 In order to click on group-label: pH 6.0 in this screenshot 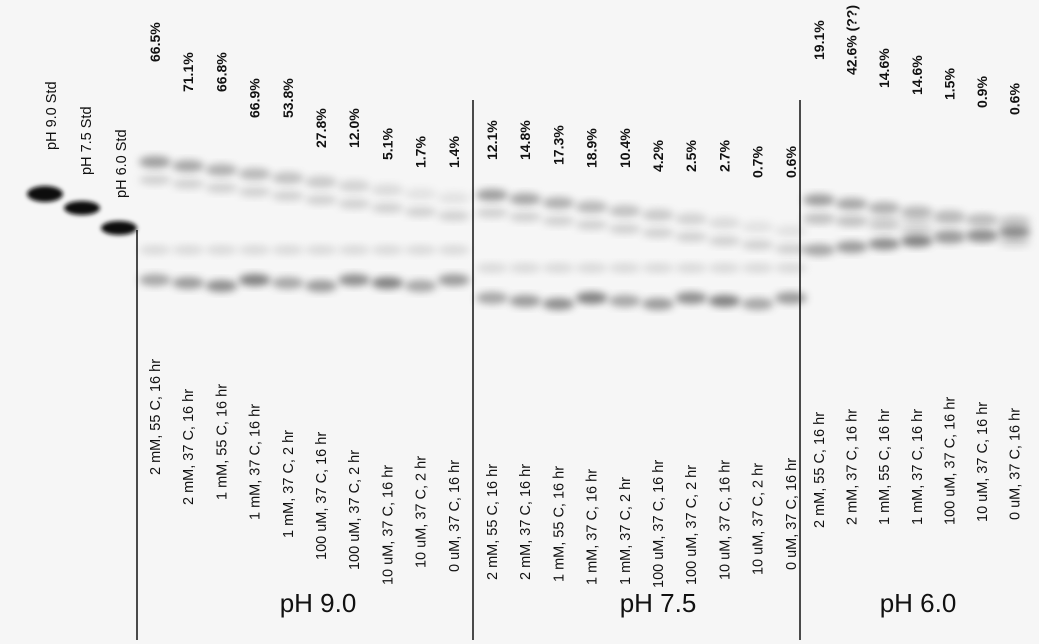, I will do `click(918, 603)`.